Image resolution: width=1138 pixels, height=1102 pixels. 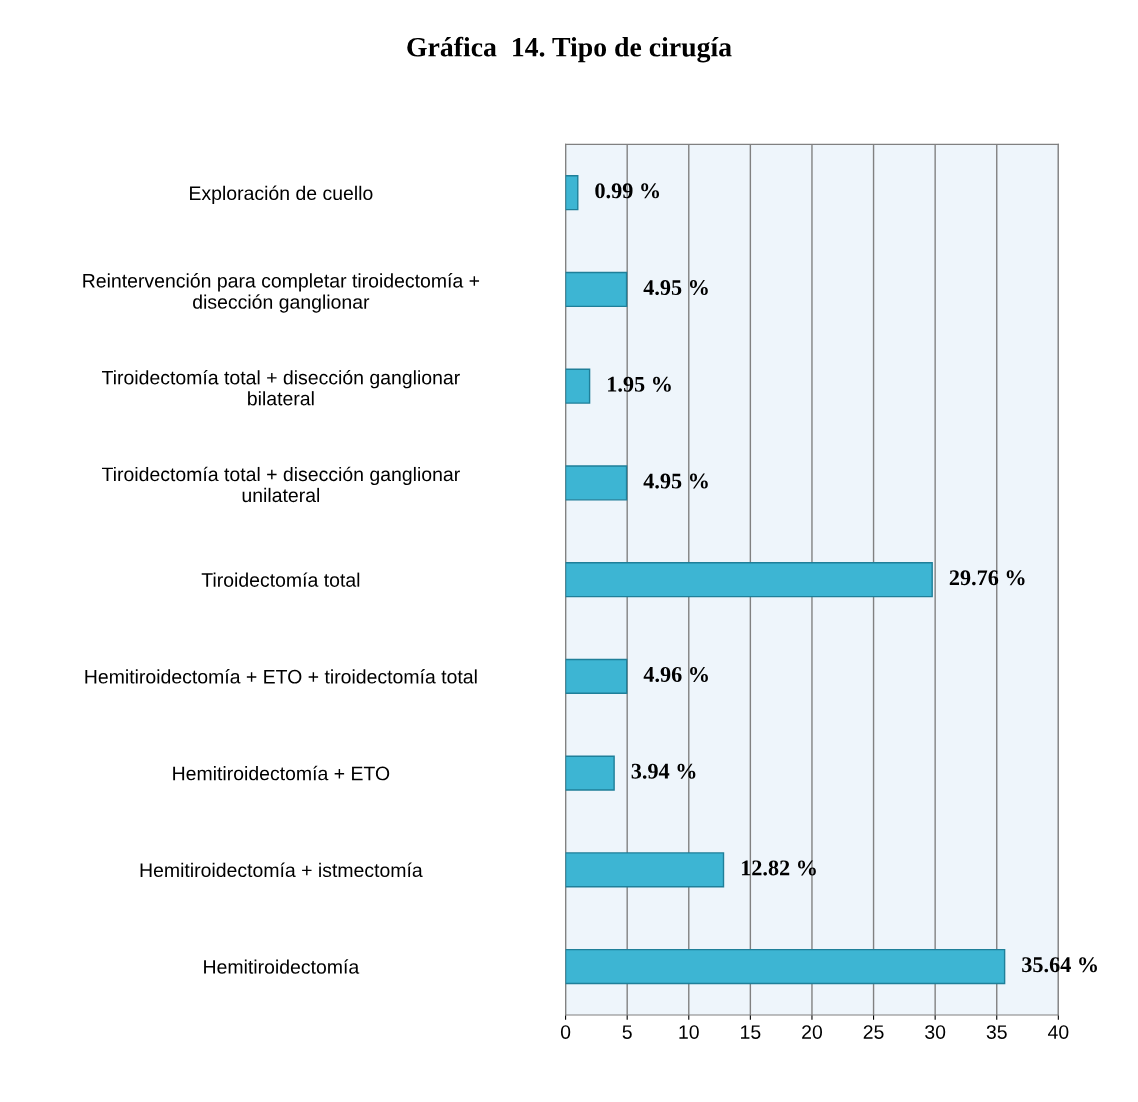 What do you see at coordinates (751, 1032) in the screenshot?
I see `x-tick-label: 15` at bounding box center [751, 1032].